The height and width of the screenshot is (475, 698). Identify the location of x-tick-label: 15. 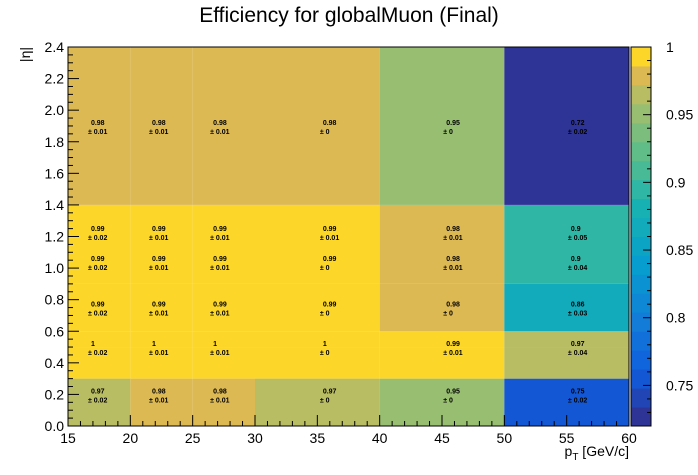
(68, 438).